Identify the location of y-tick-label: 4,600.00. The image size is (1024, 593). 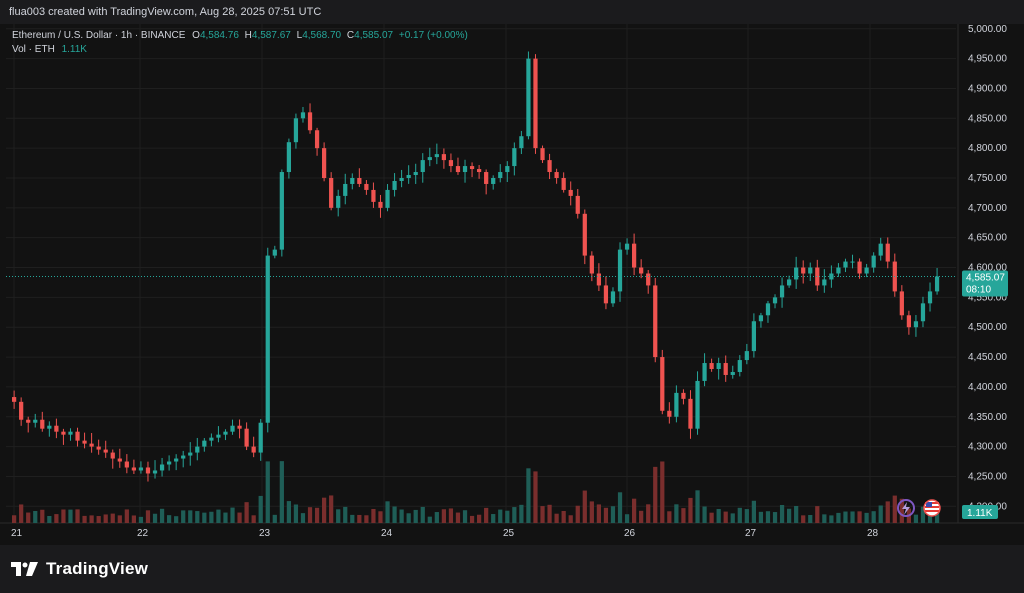
(987, 268).